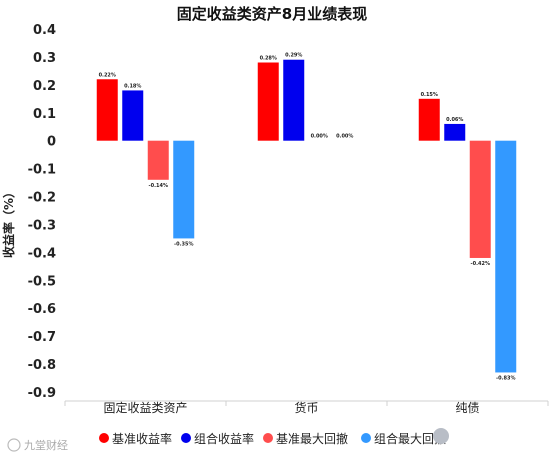  I want to click on watermark-left-text: 九堂财经, so click(46, 445).